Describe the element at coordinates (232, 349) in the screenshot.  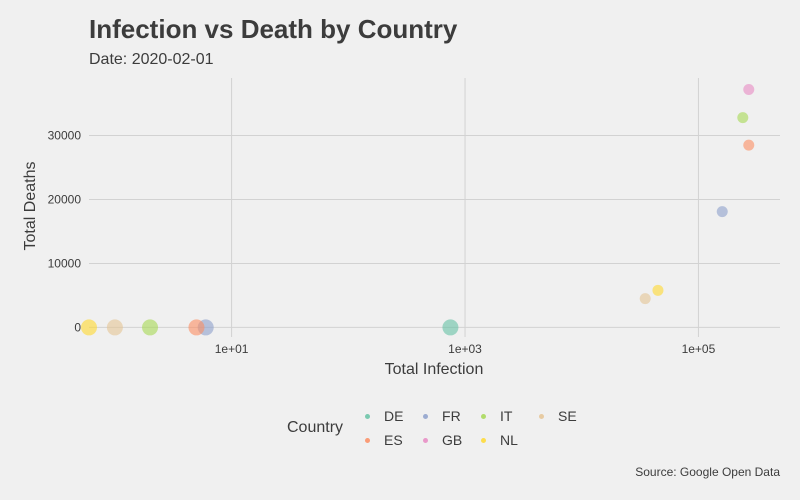
I see `x-tick-label: 1e+01` at that location.